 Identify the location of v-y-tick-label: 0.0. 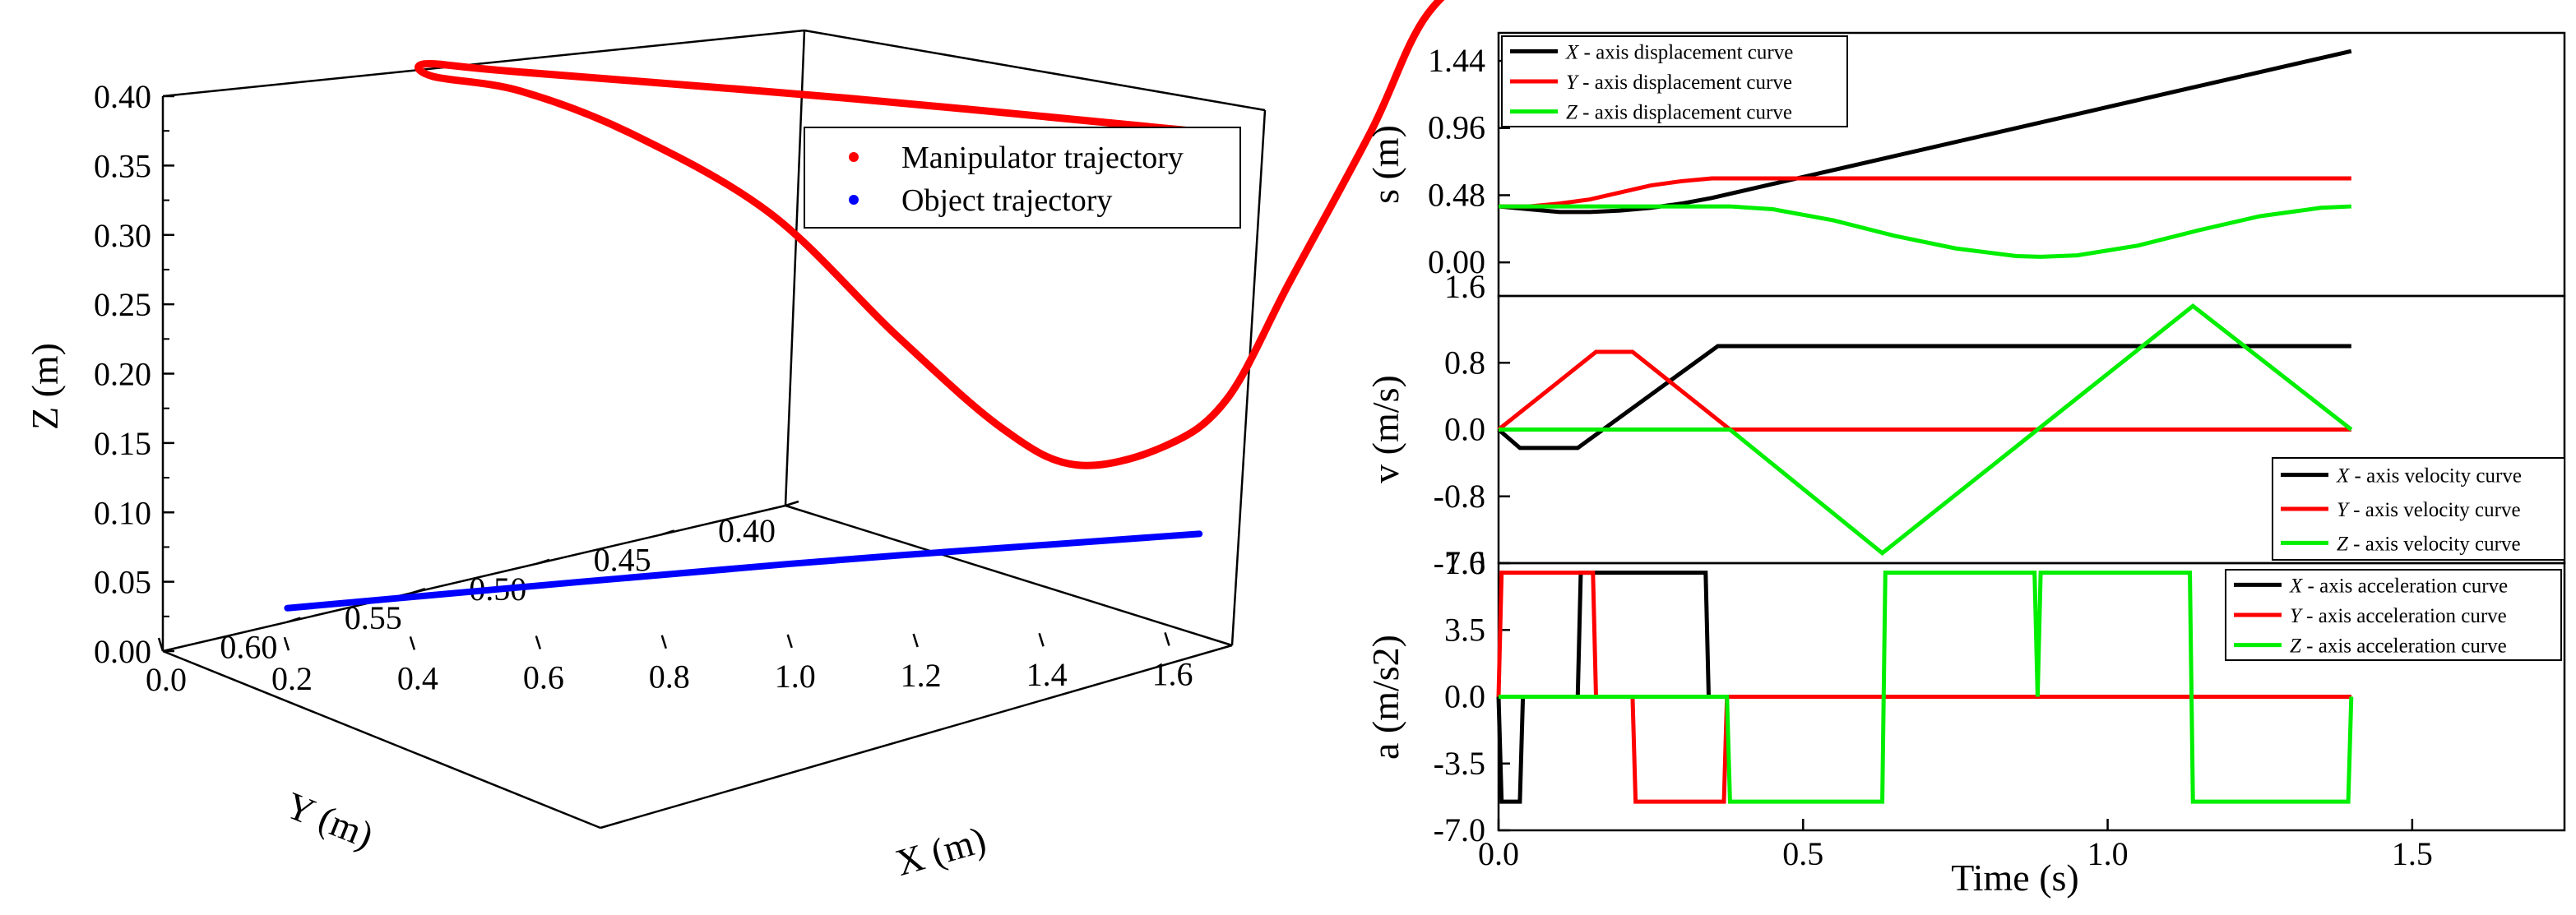
(1465, 429).